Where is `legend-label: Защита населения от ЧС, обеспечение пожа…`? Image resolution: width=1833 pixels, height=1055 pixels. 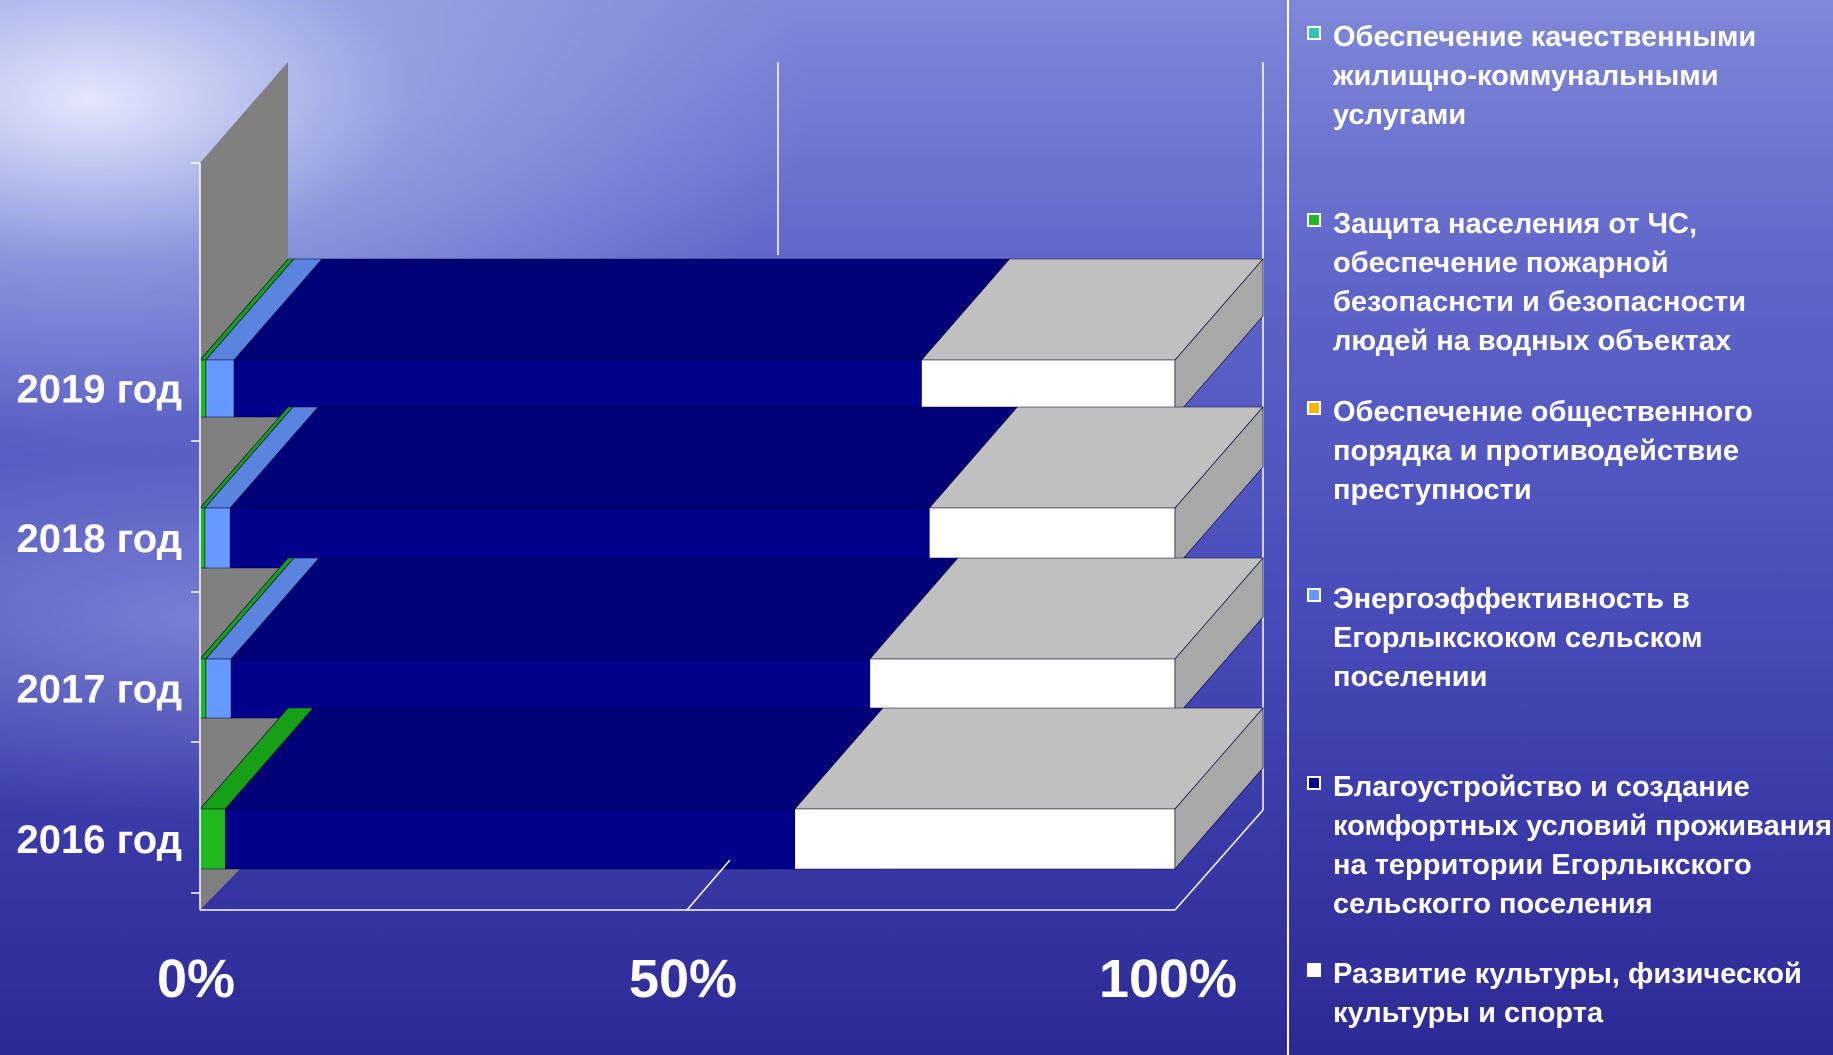
legend-label: Защита населения от ЧС, обеспечение пожа… is located at coordinates (1540, 282).